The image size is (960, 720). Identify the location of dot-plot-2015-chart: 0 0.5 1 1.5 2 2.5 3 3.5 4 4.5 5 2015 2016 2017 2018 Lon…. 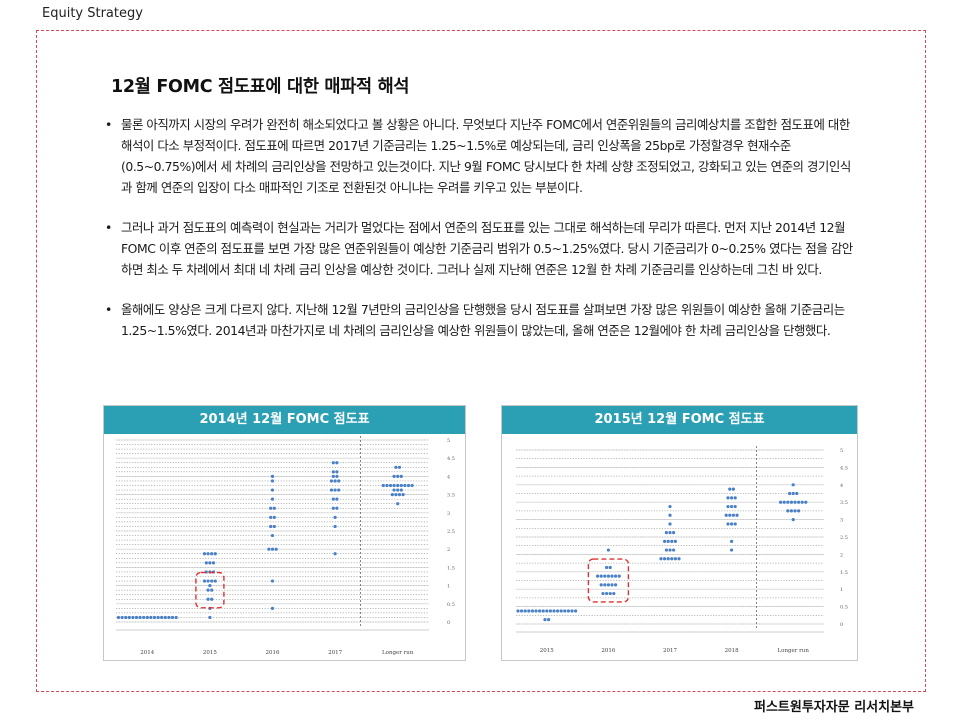
(682, 550).